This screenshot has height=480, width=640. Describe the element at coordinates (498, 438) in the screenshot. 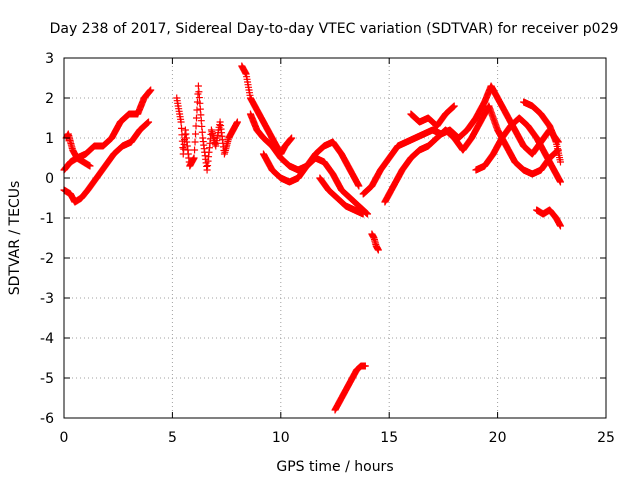

I see `x-tick-label: 20` at that location.